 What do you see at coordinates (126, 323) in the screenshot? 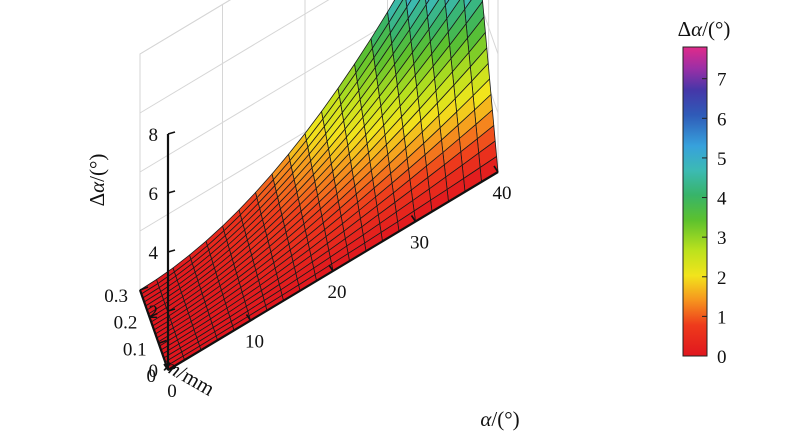
I see `y-tick-label: 0.2` at bounding box center [126, 323].